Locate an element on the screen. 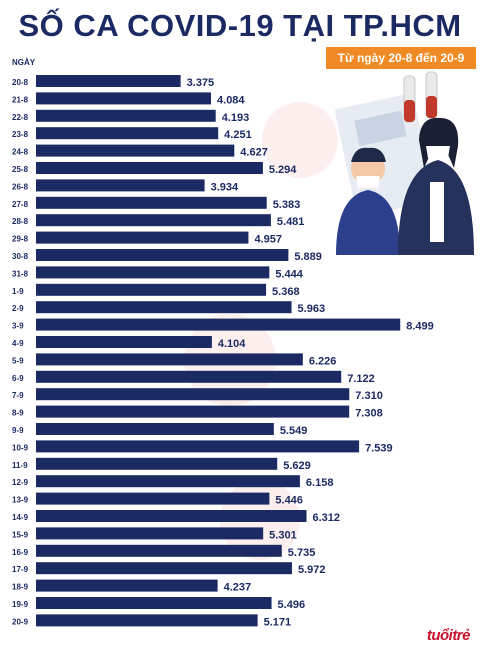  category-label: 30-8 is located at coordinates (20, 256).